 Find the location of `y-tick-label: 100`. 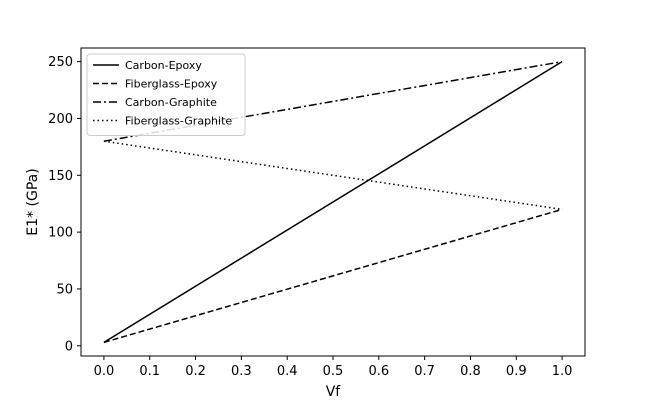

y-tick-label: 100 is located at coordinates (60, 233).